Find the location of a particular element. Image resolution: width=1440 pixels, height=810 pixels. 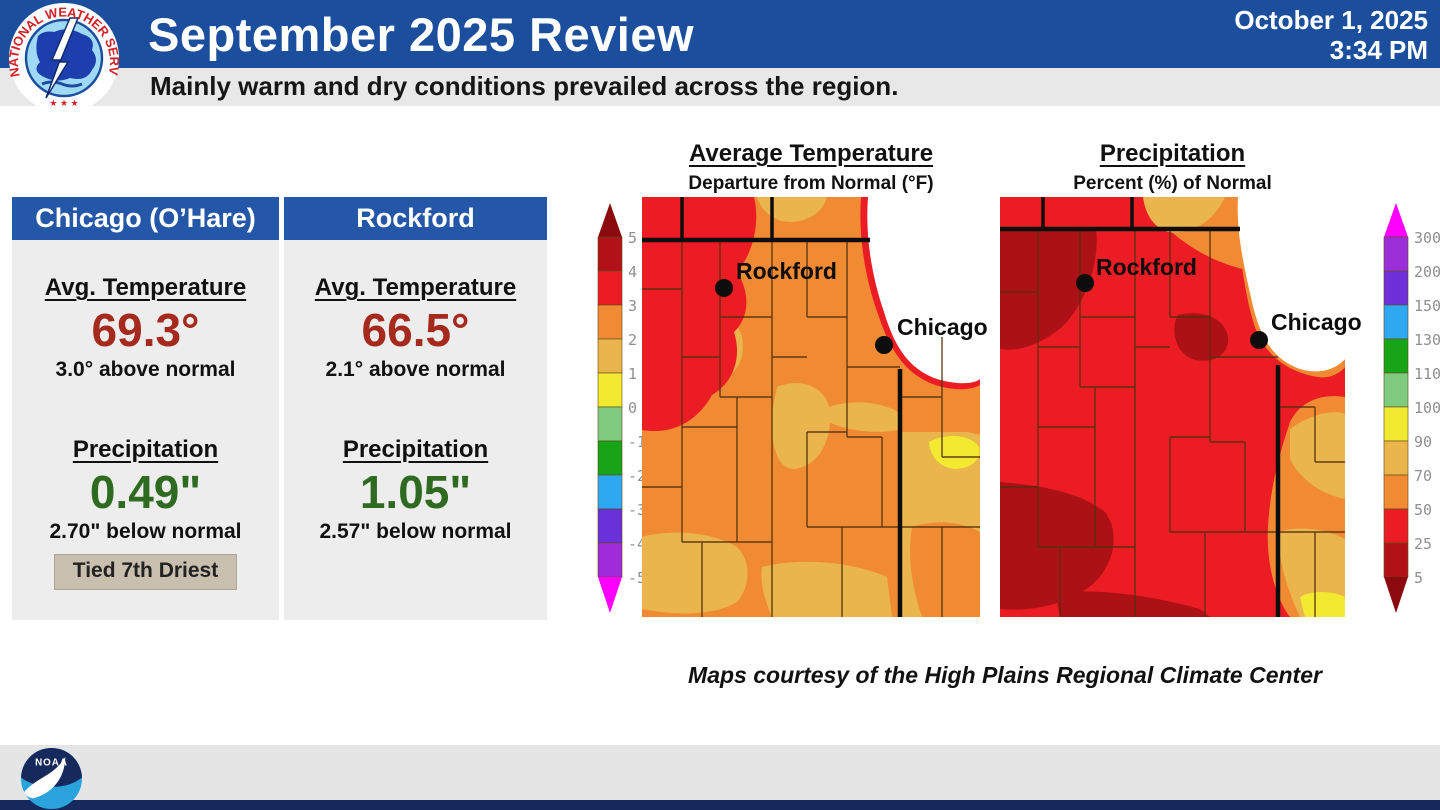

driest-rank-badge: Tied 7th Driest is located at coordinates (145, 572).